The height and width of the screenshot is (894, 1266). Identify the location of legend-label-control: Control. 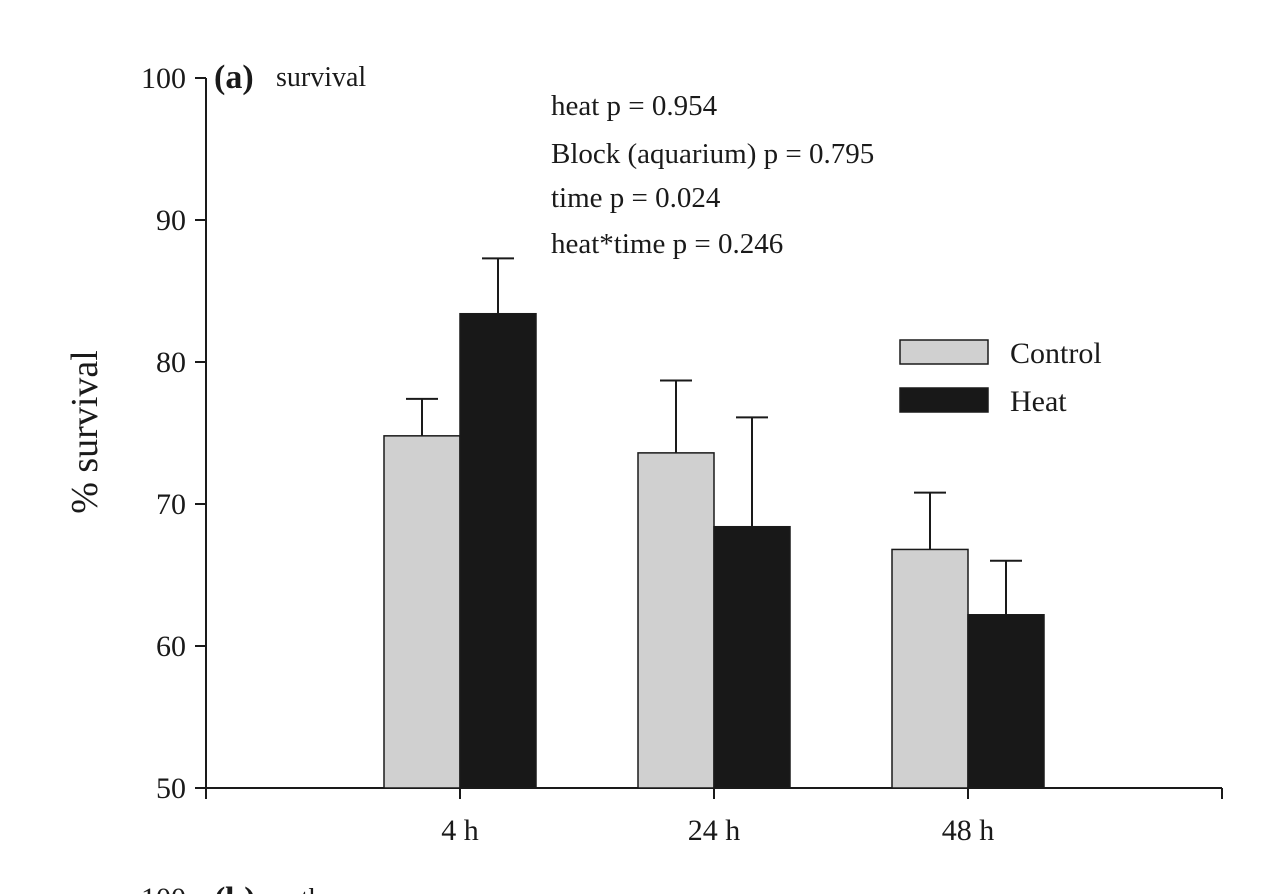
(1056, 353).